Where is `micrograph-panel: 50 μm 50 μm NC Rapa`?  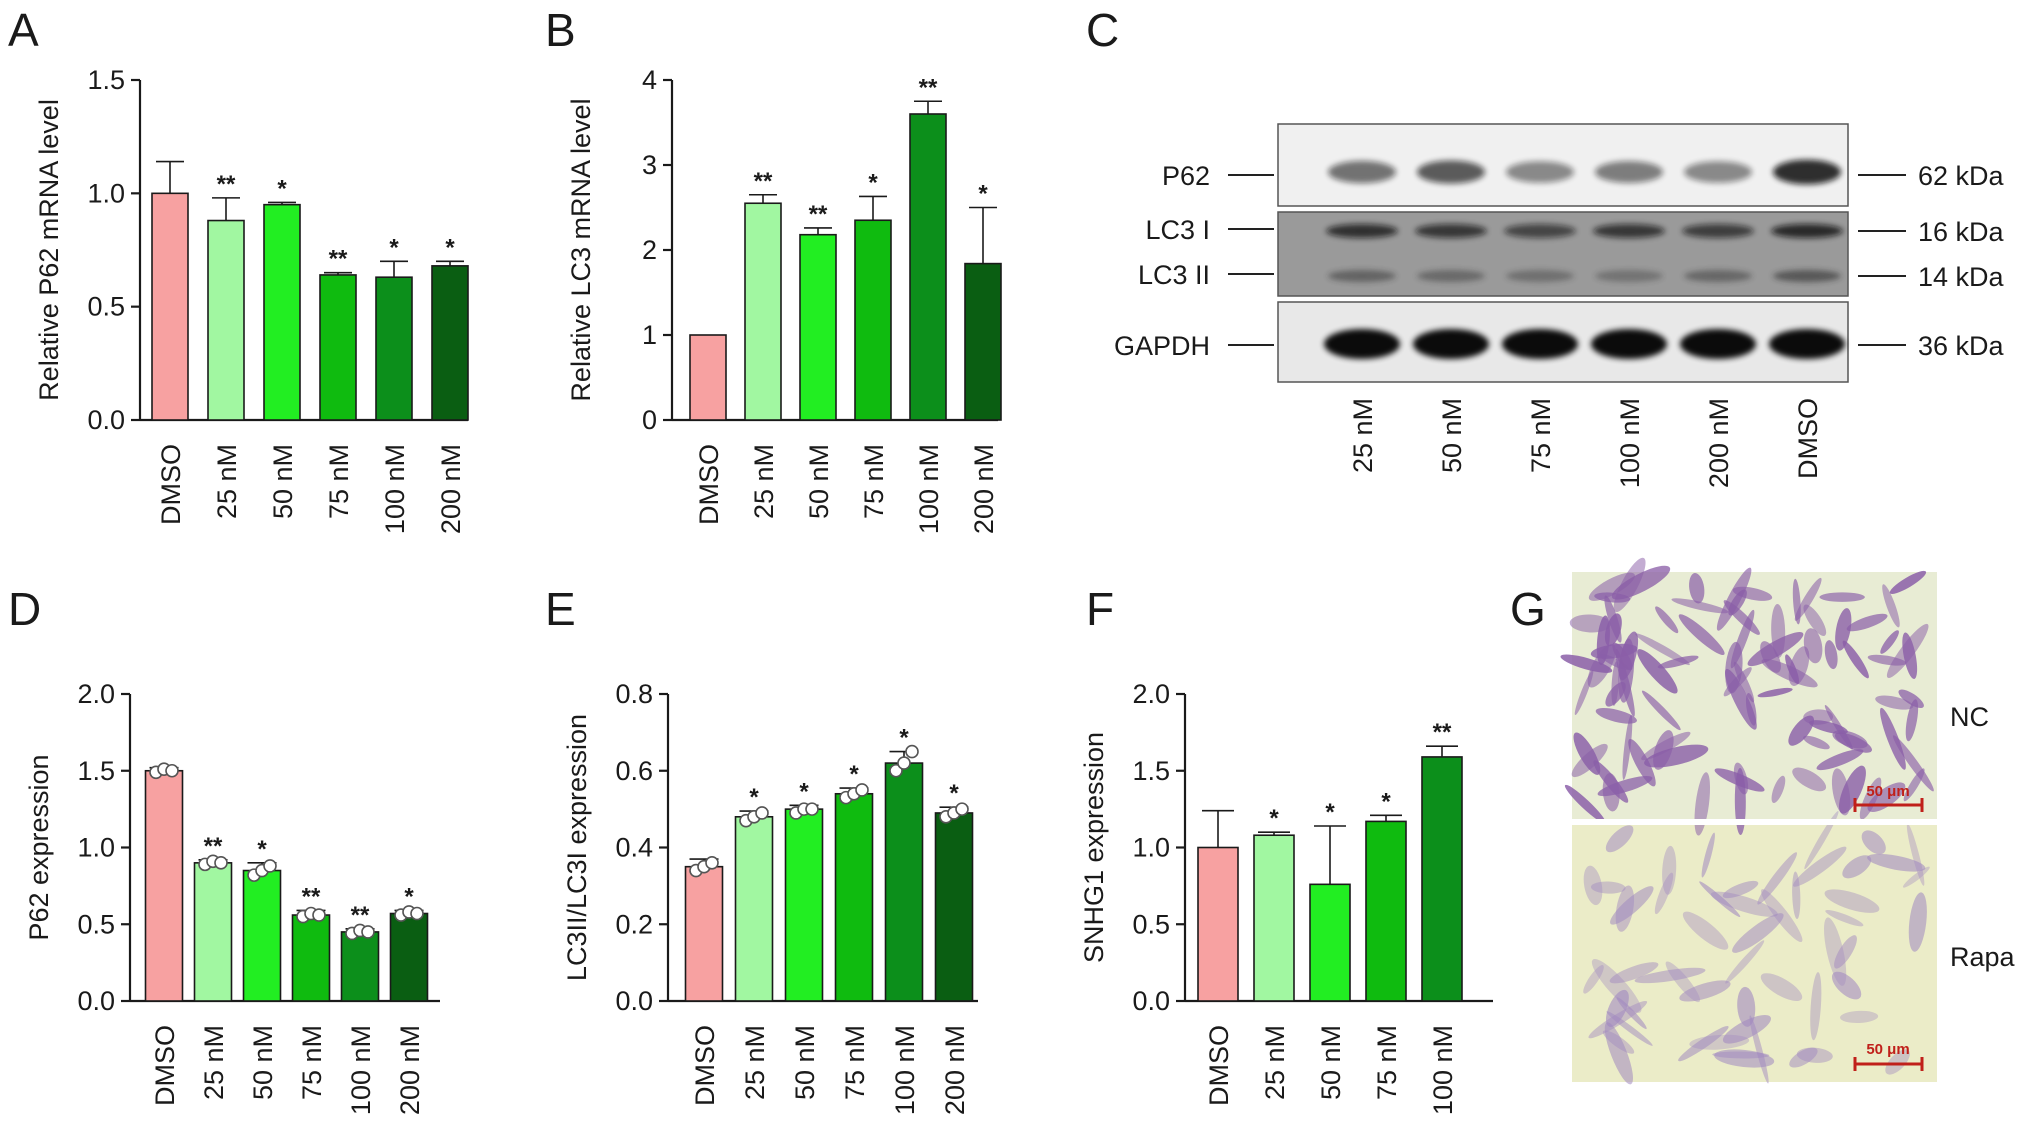 micrograph-panel: 50 μm 50 μm NC Rapa is located at coordinates (1788, 821).